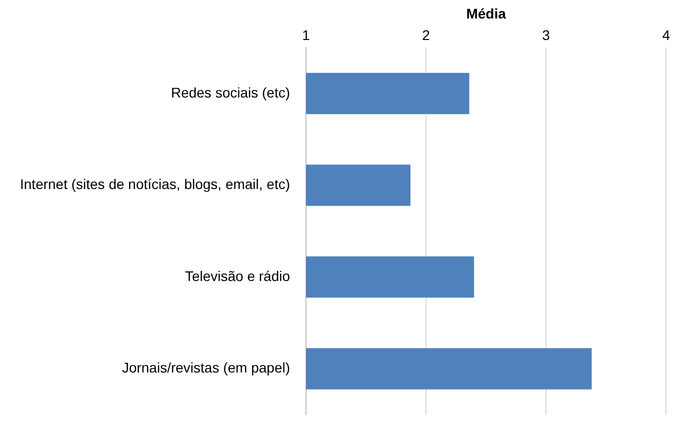  Describe the element at coordinates (230, 92) in the screenshot. I see `y-tick-label: Redes sociais (etc)` at that location.